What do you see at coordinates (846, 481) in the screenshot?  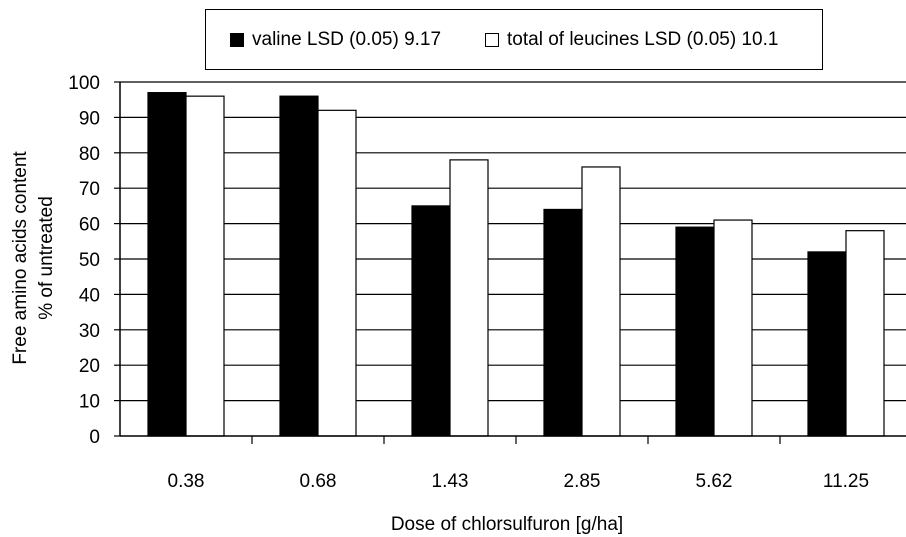 I see `x-tick-label: 11.25` at bounding box center [846, 481].